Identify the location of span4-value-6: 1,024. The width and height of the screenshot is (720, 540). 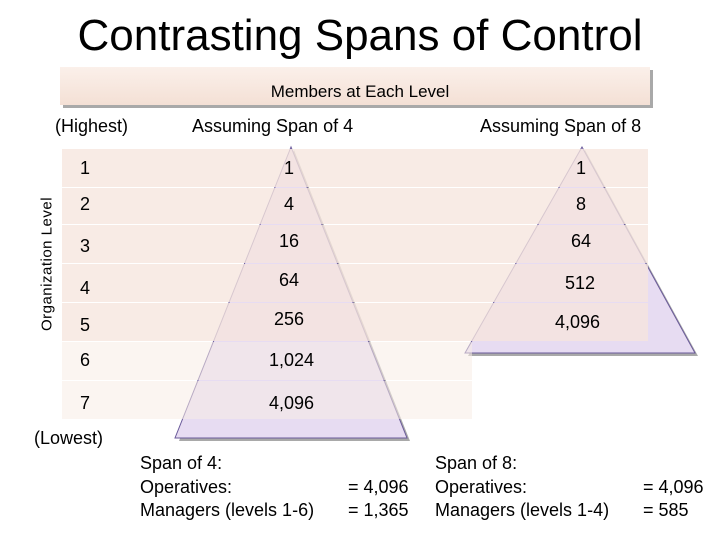
(292, 360).